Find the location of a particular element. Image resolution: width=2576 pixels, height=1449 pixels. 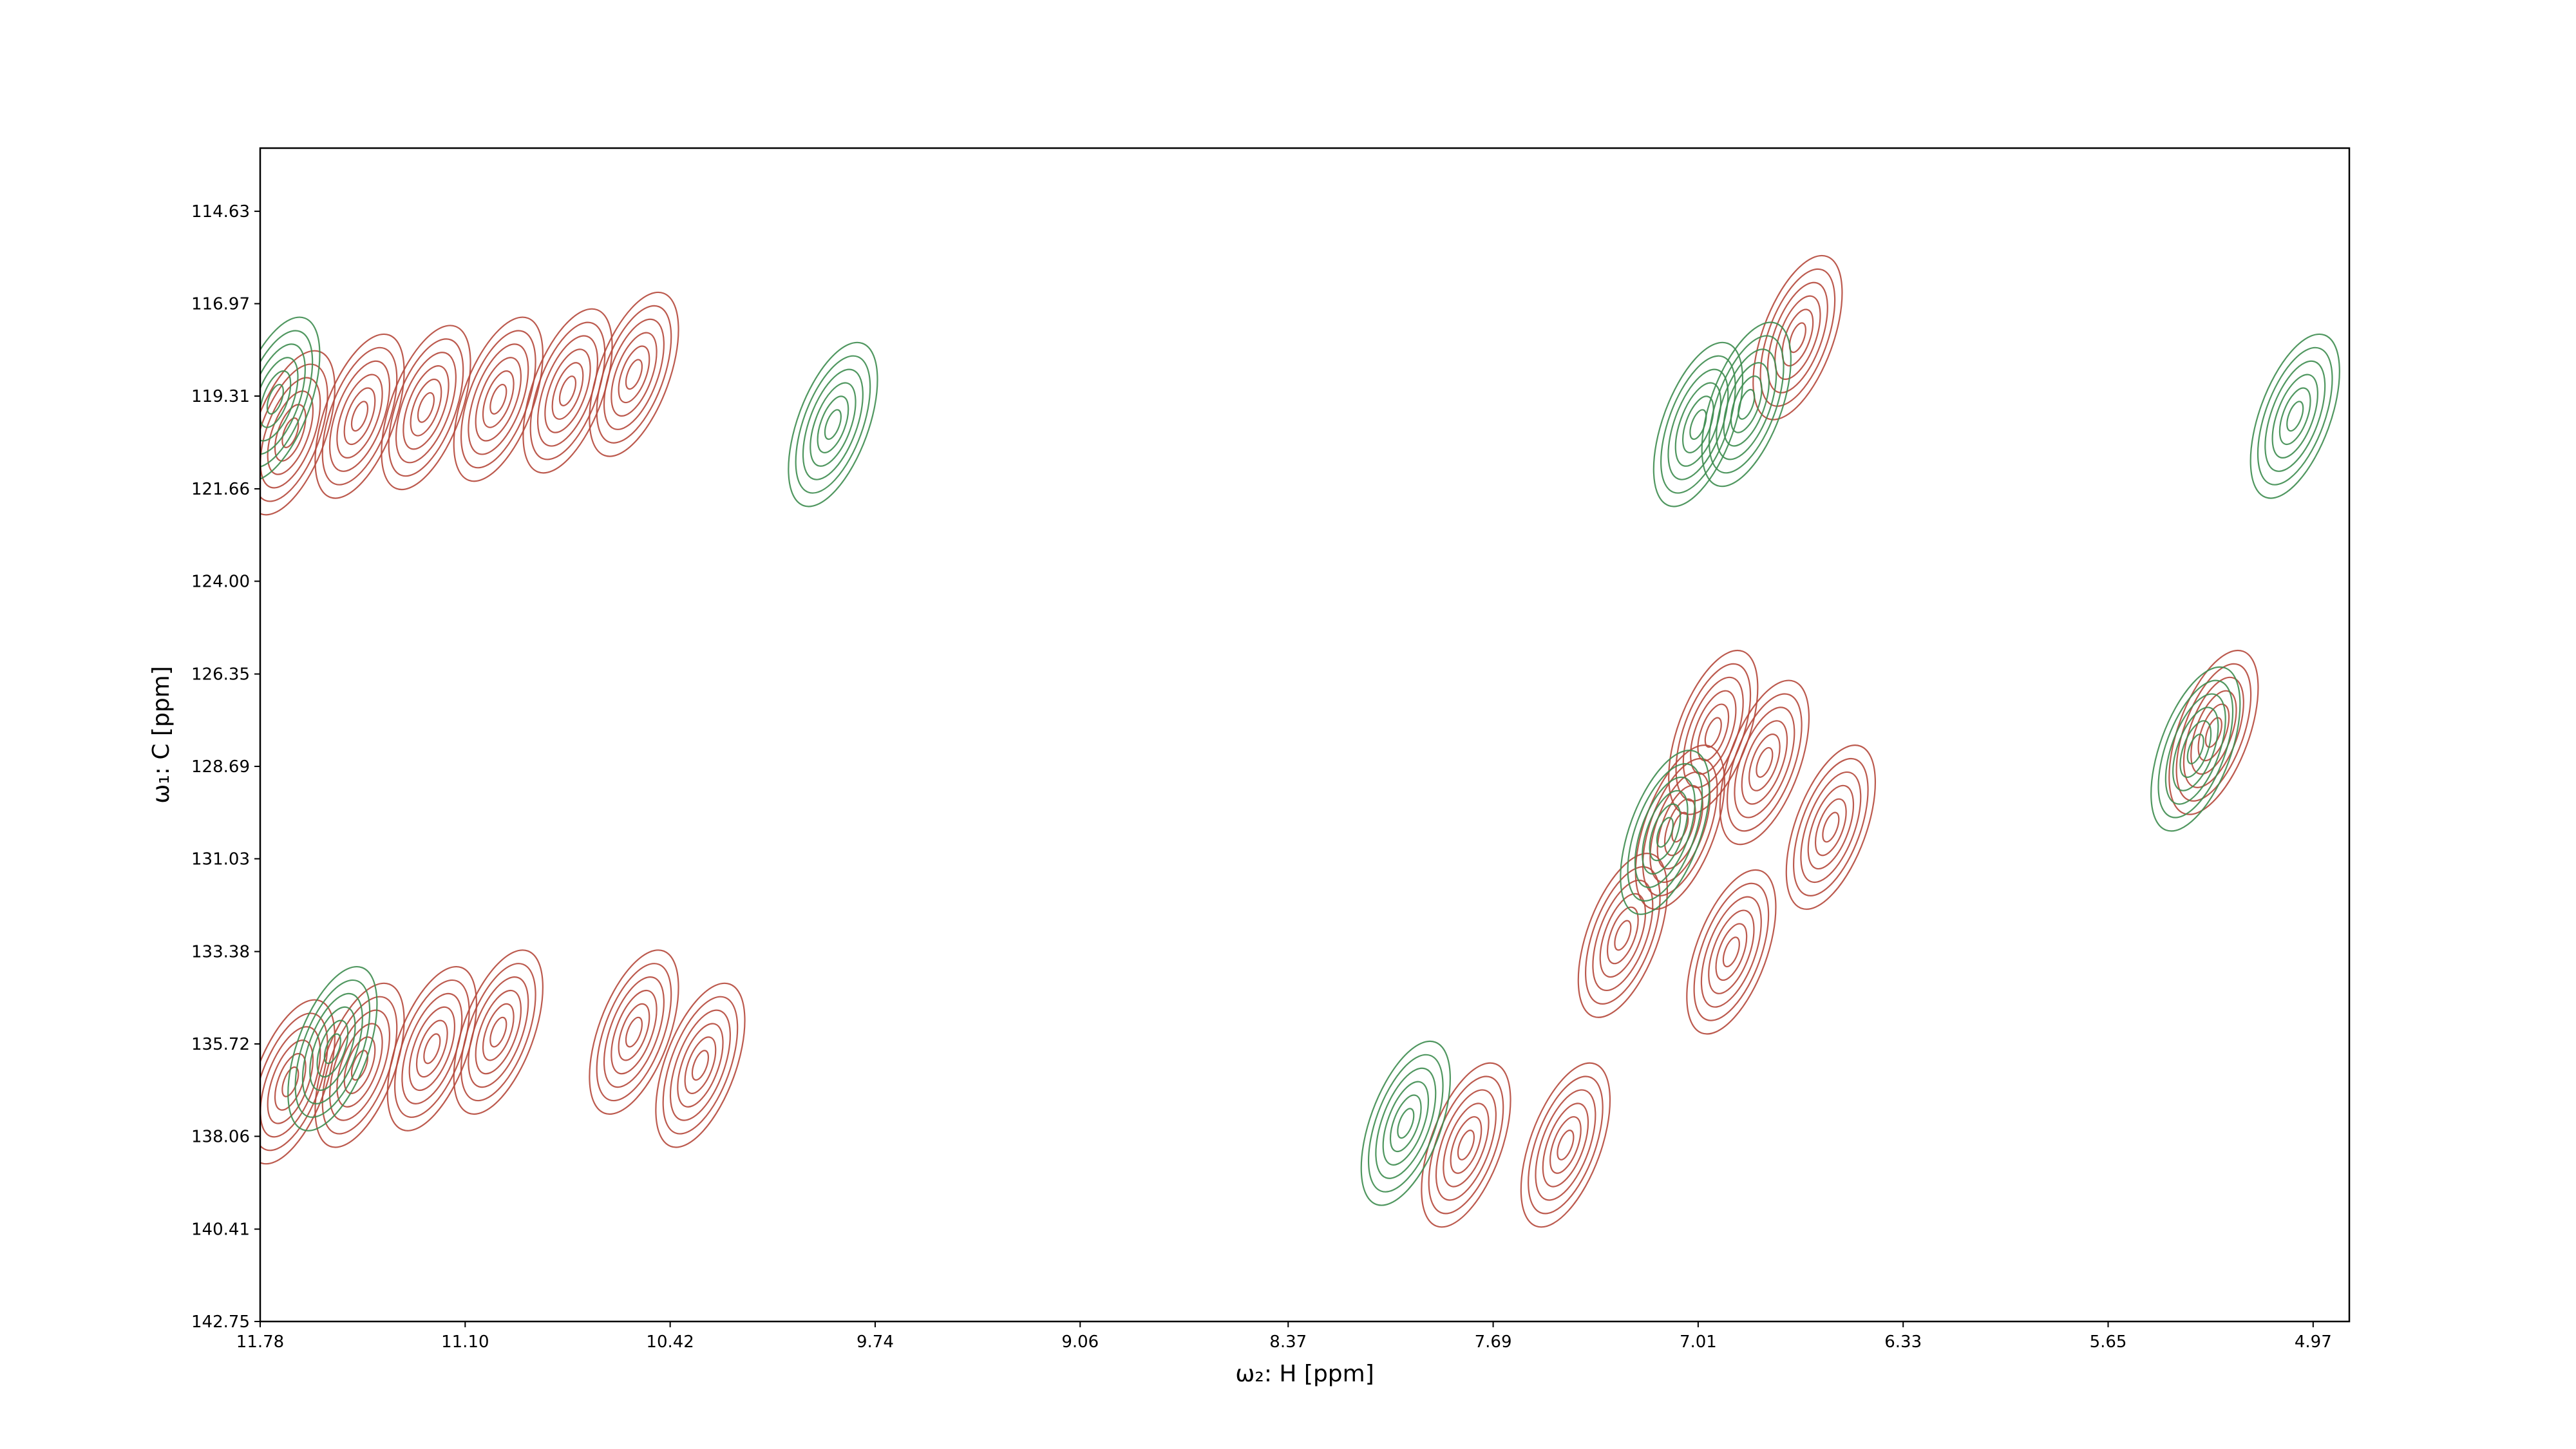

y-tick-label: 124.00 is located at coordinates (221, 582).